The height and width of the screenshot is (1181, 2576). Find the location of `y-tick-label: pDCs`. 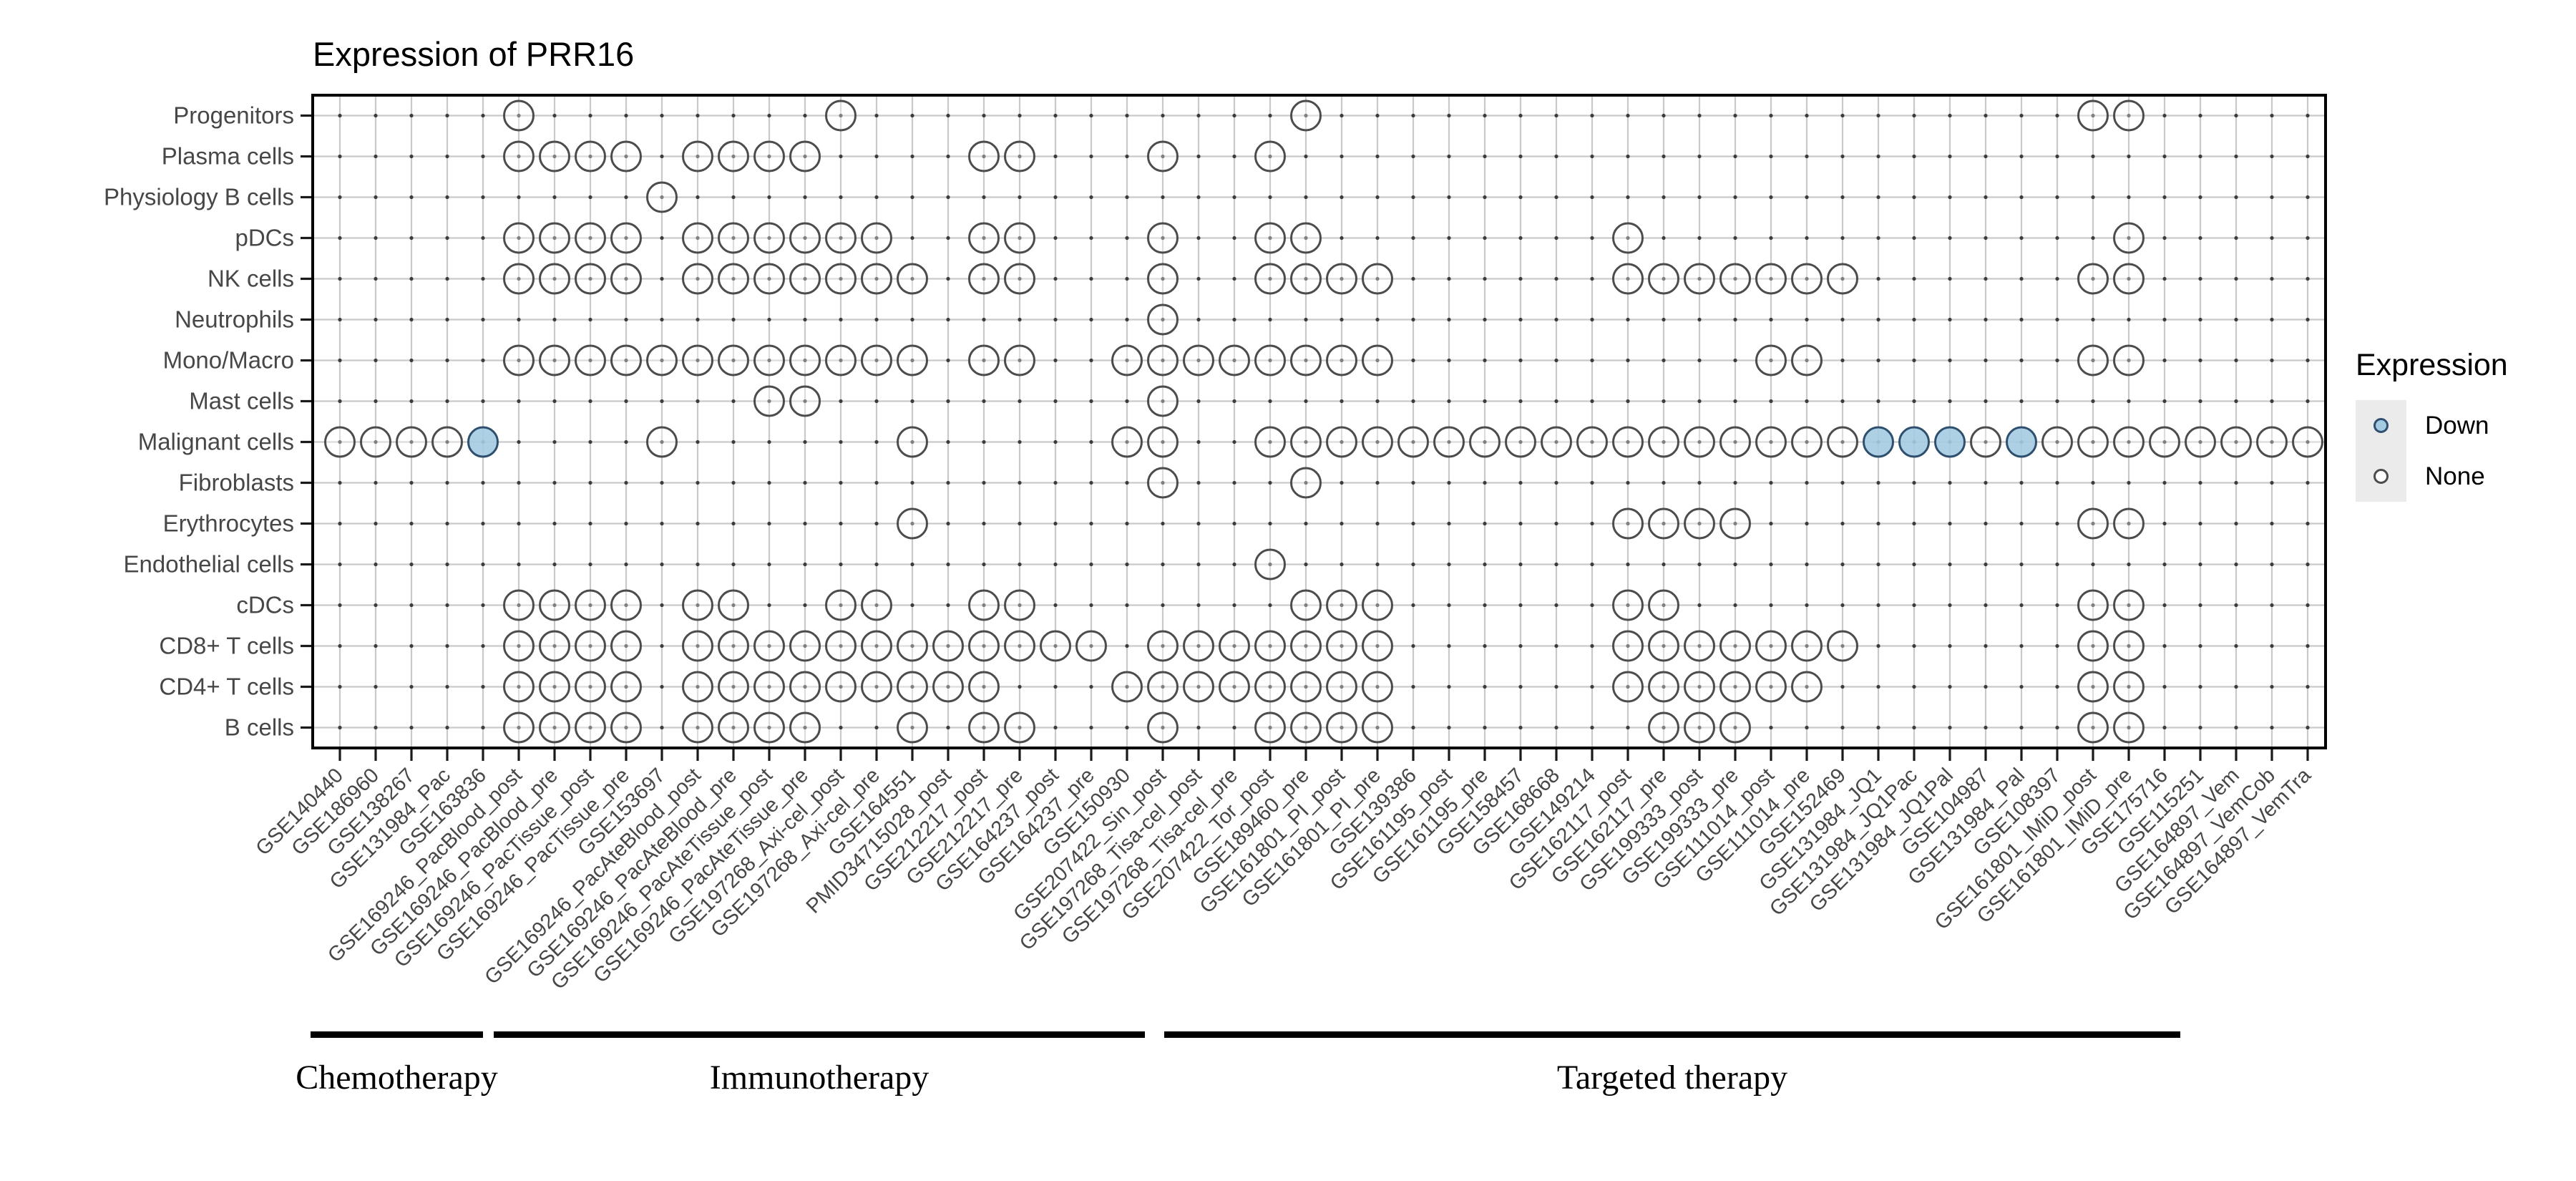

y-tick-label: pDCs is located at coordinates (264, 238).